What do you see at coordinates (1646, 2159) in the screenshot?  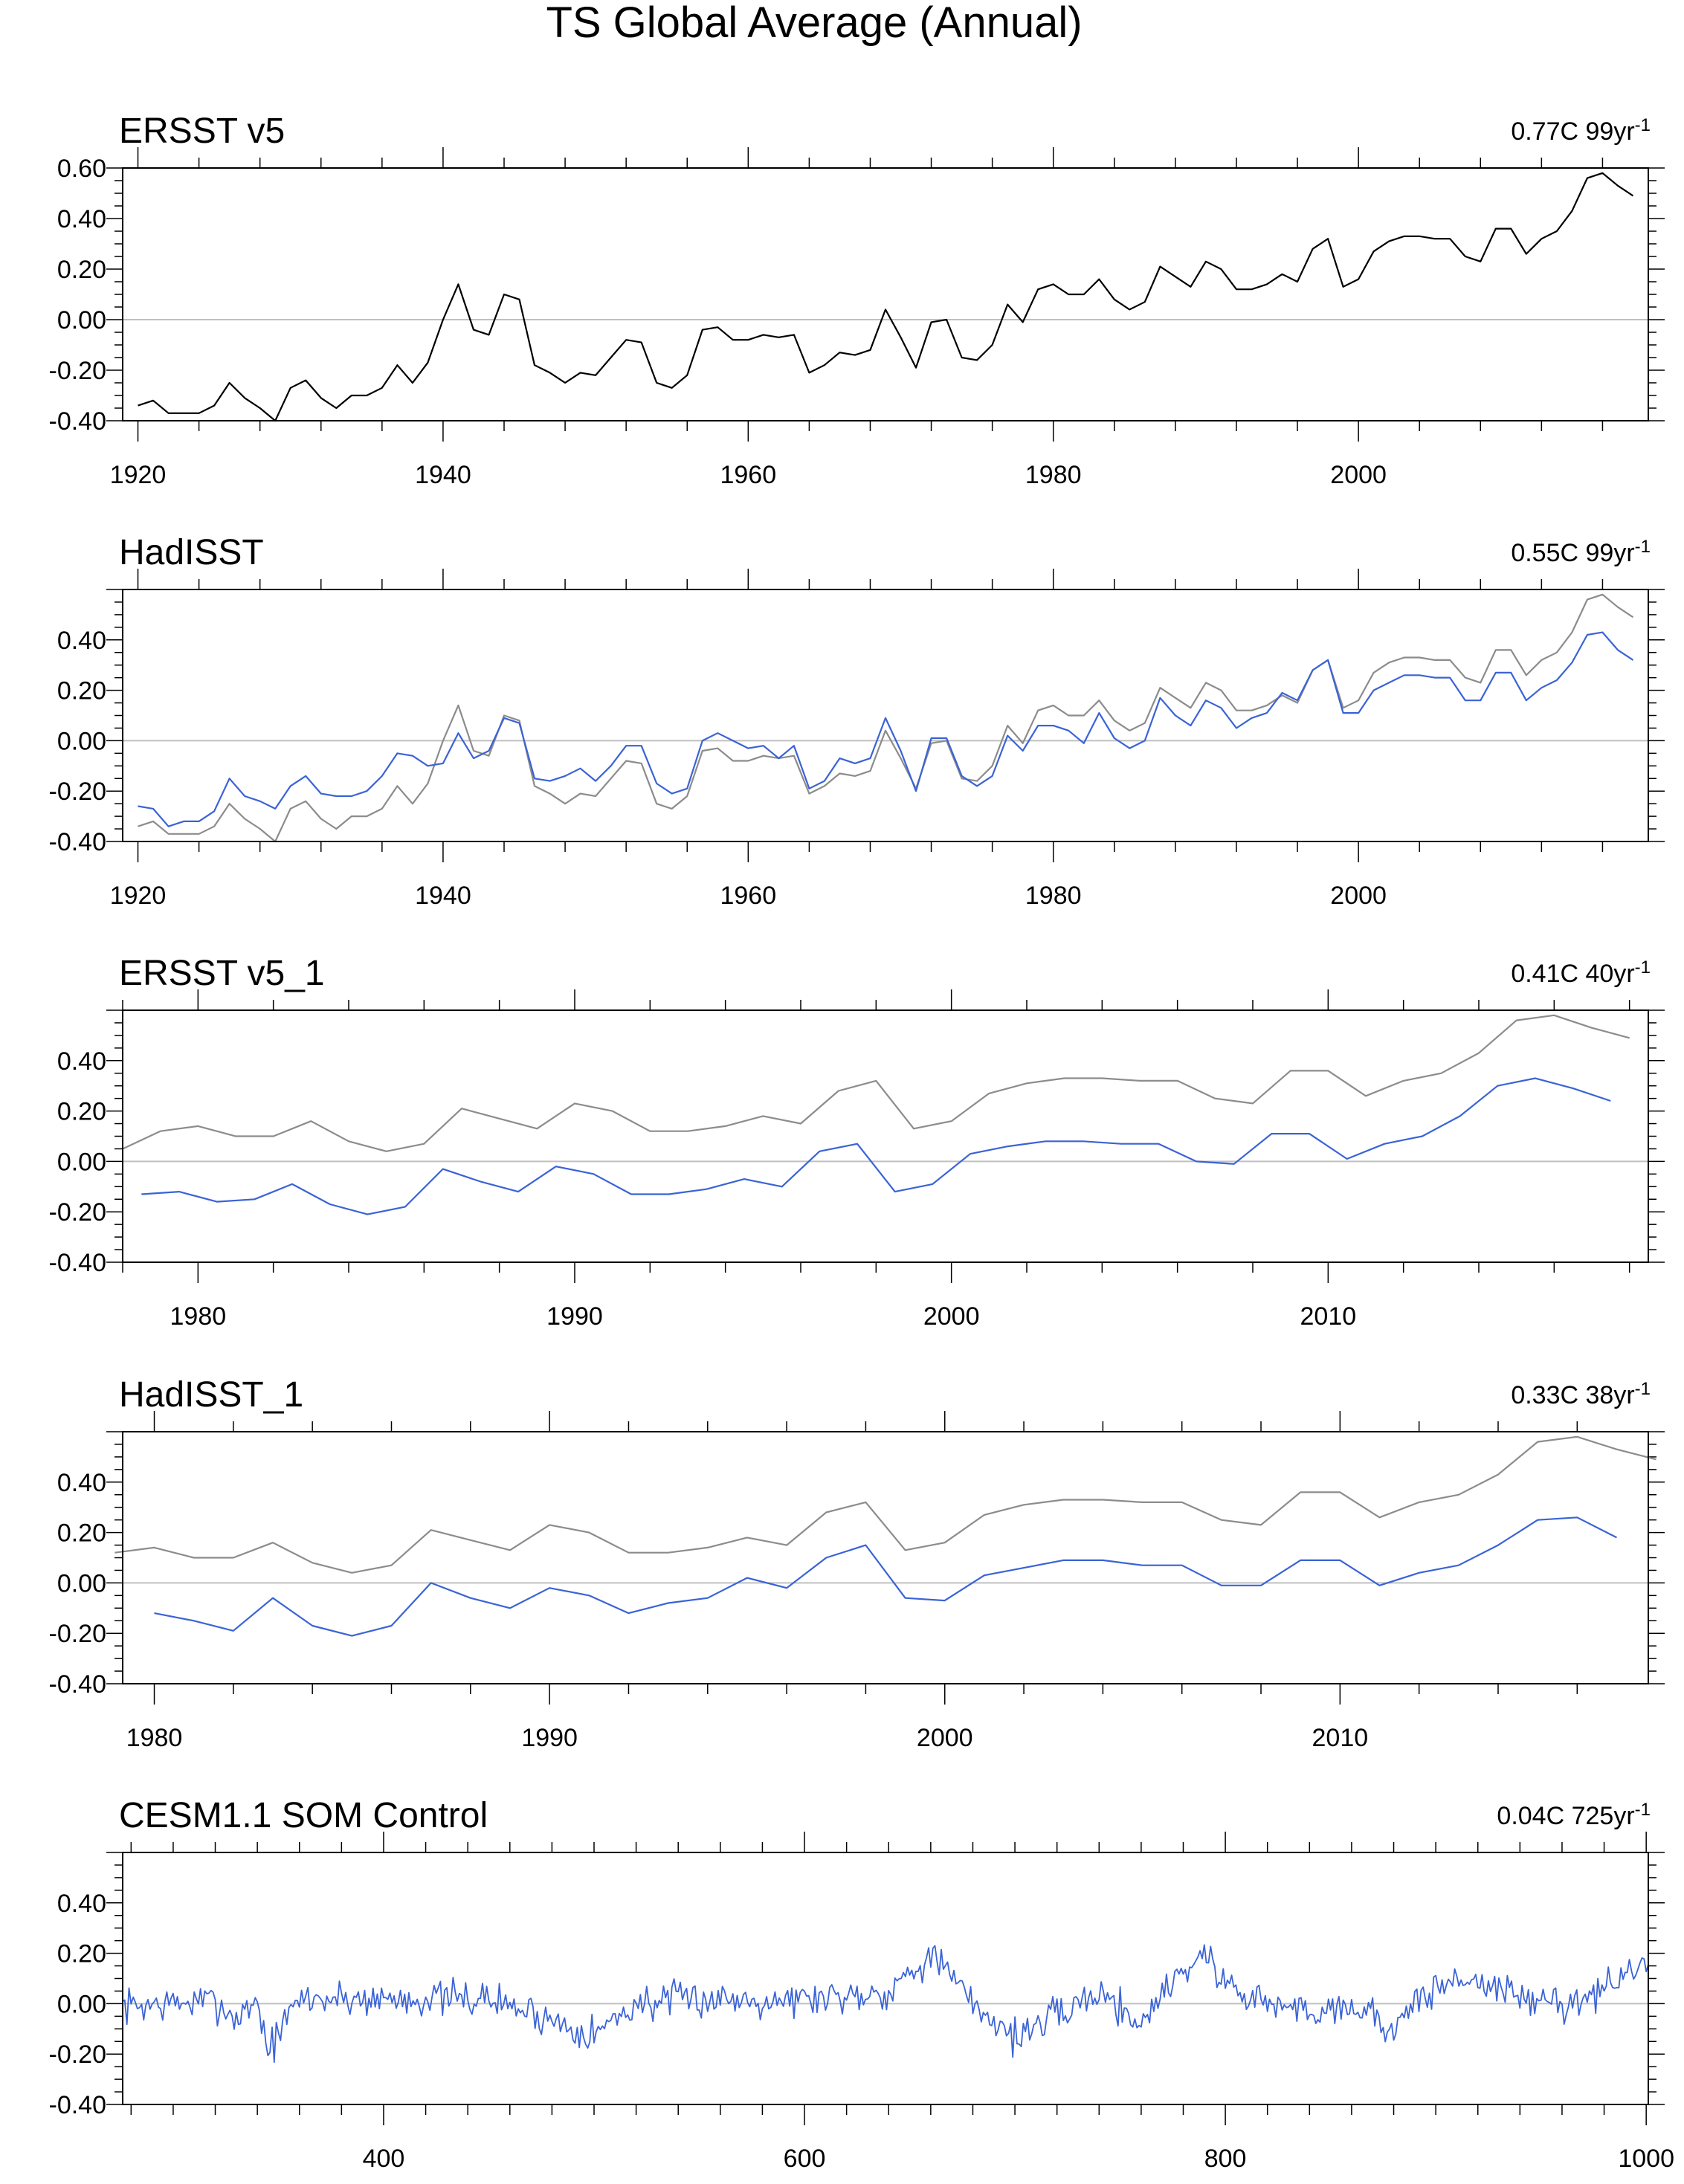 I see `x-tick-label: 1000` at bounding box center [1646, 2159].